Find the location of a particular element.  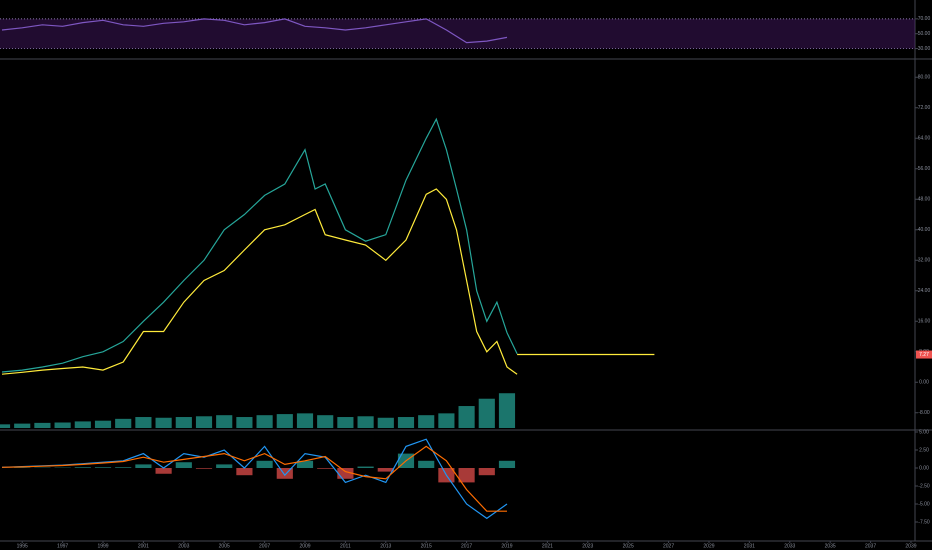

x-tick-label: 2017 is located at coordinates (466, 546).